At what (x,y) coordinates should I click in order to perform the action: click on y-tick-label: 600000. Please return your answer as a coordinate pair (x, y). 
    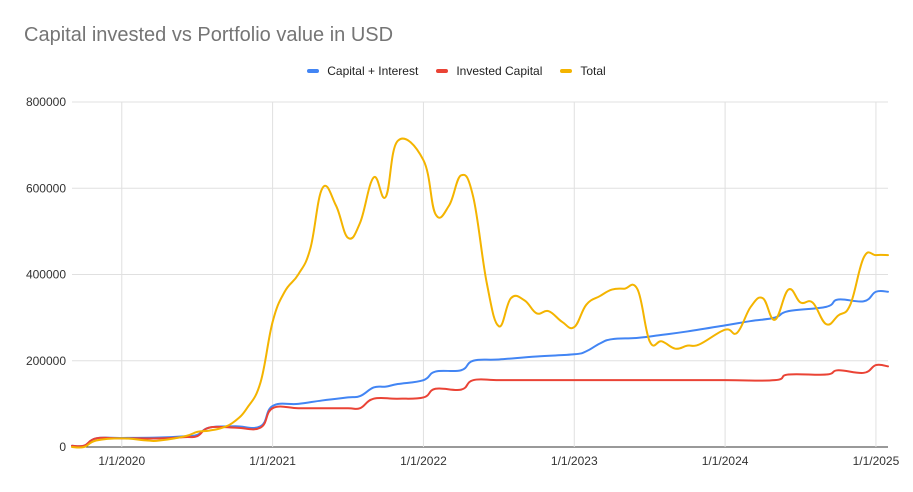
    Looking at the image, I should click on (46, 188).